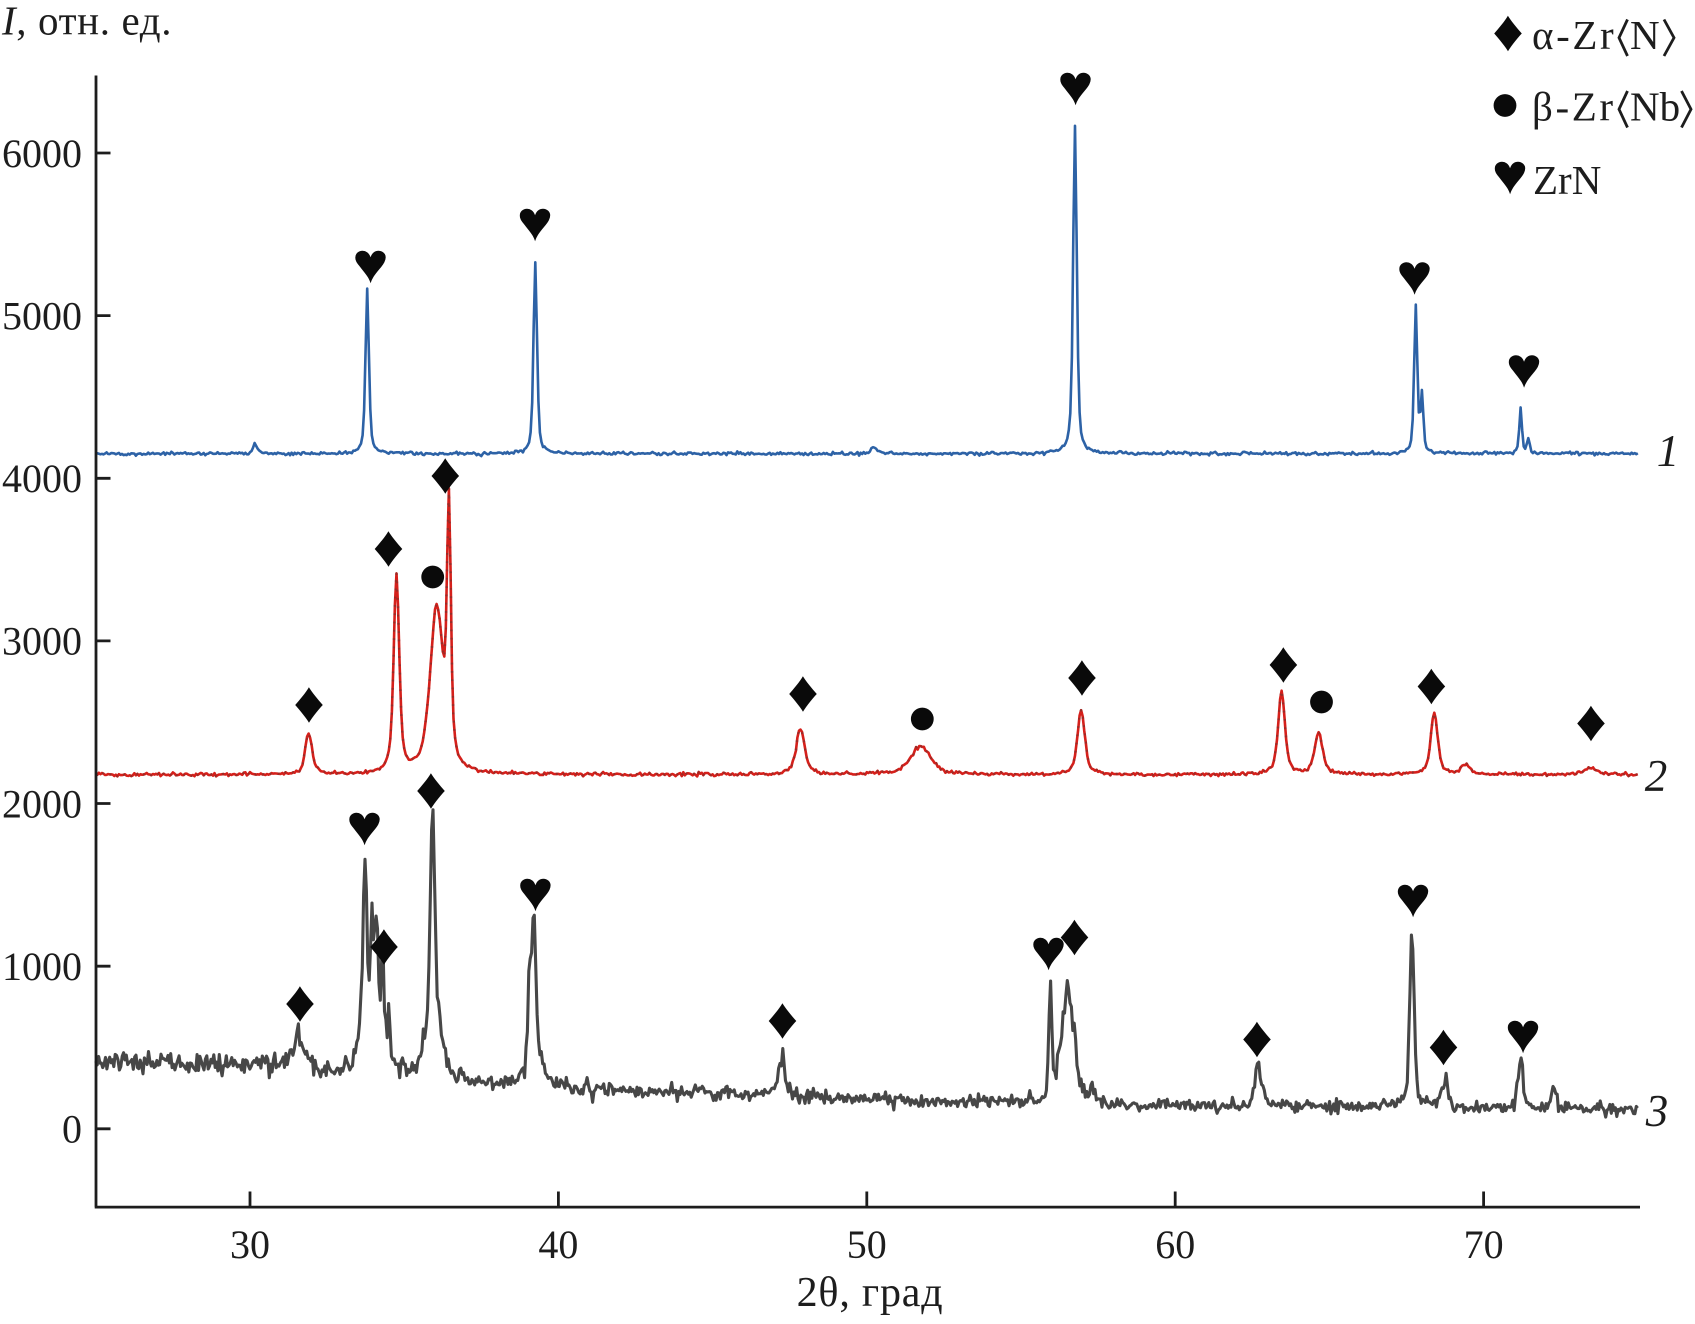  What do you see at coordinates (42, 478) in the screenshot?
I see `svg-text: 4000` at bounding box center [42, 478].